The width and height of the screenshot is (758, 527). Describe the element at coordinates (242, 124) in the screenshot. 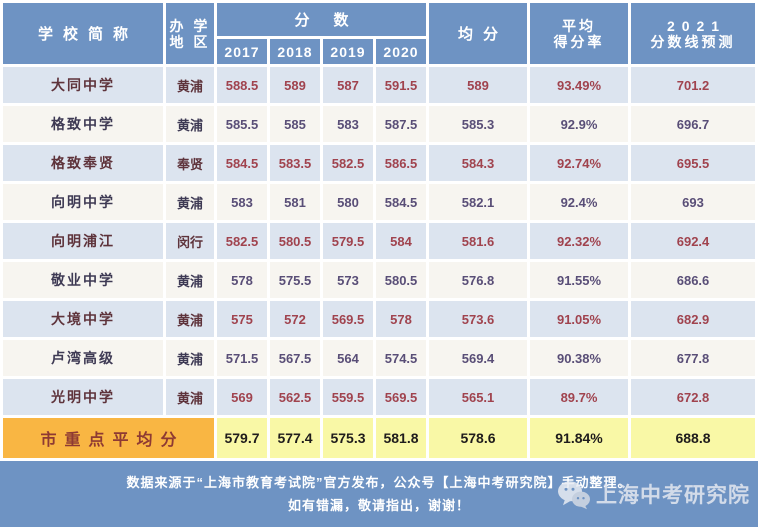

I see `score-2017-cell: 585.5` at that location.